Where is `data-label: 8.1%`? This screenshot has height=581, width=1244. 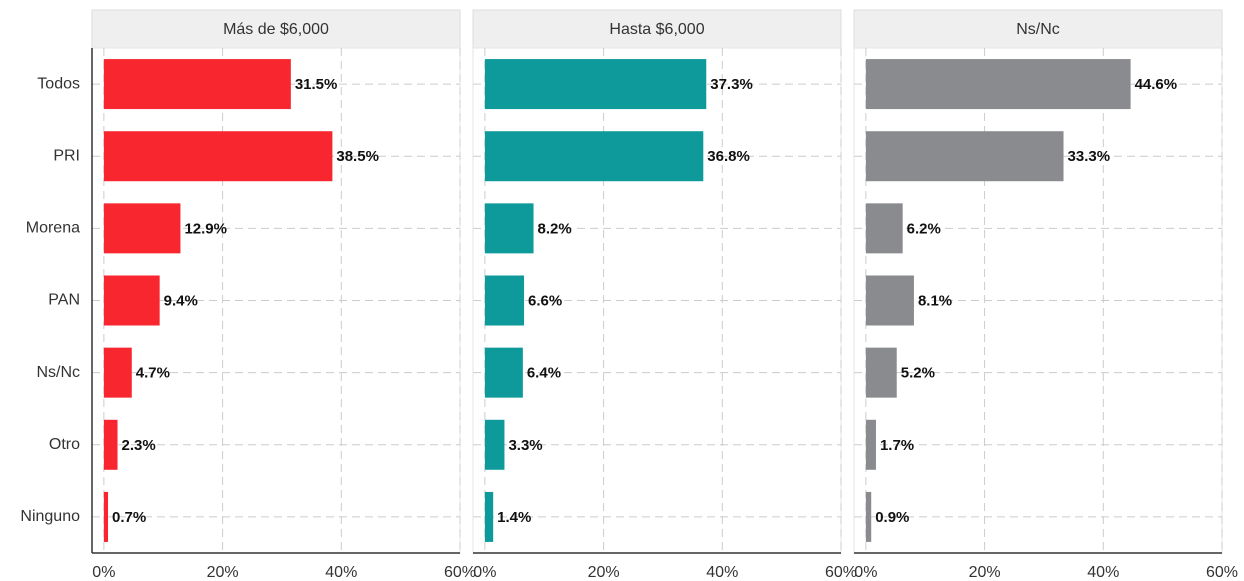 data-label: 8.1% is located at coordinates (935, 300).